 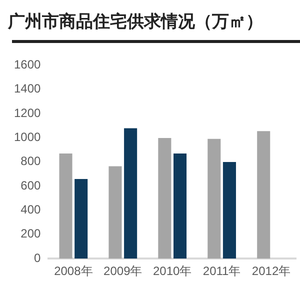 I want to click on x-tick-label: 2012年, so click(x=271, y=271).